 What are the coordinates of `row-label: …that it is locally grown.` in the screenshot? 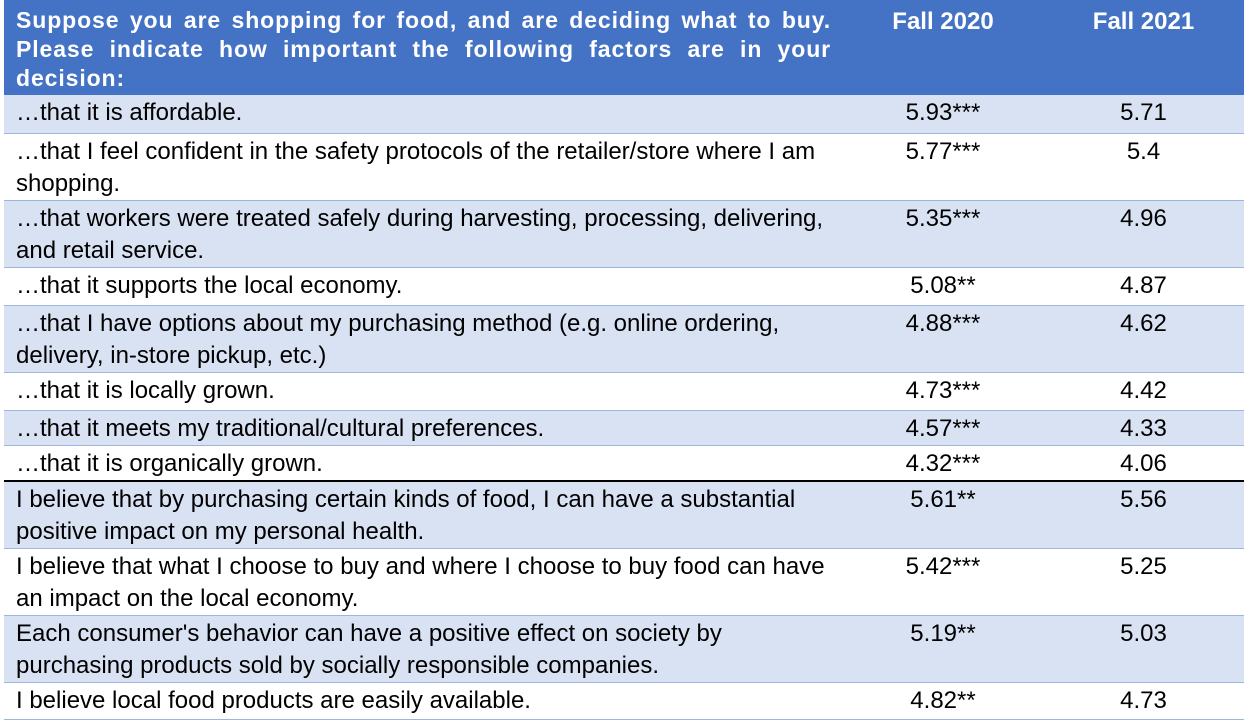 It's located at (423, 391).